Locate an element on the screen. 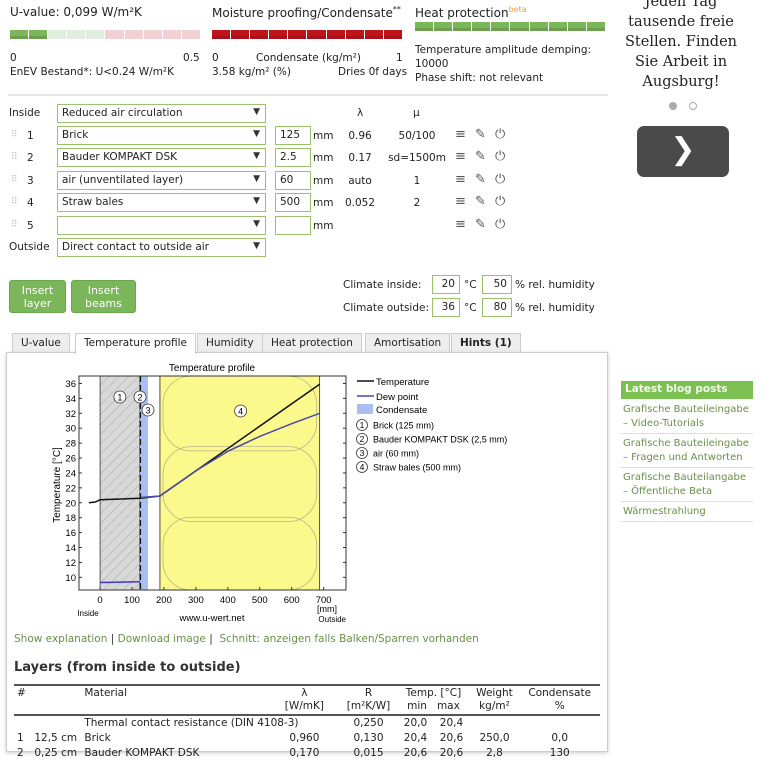 This screenshot has width=762, height=761. tab-heat-protection: Heat protection is located at coordinates (312, 343).